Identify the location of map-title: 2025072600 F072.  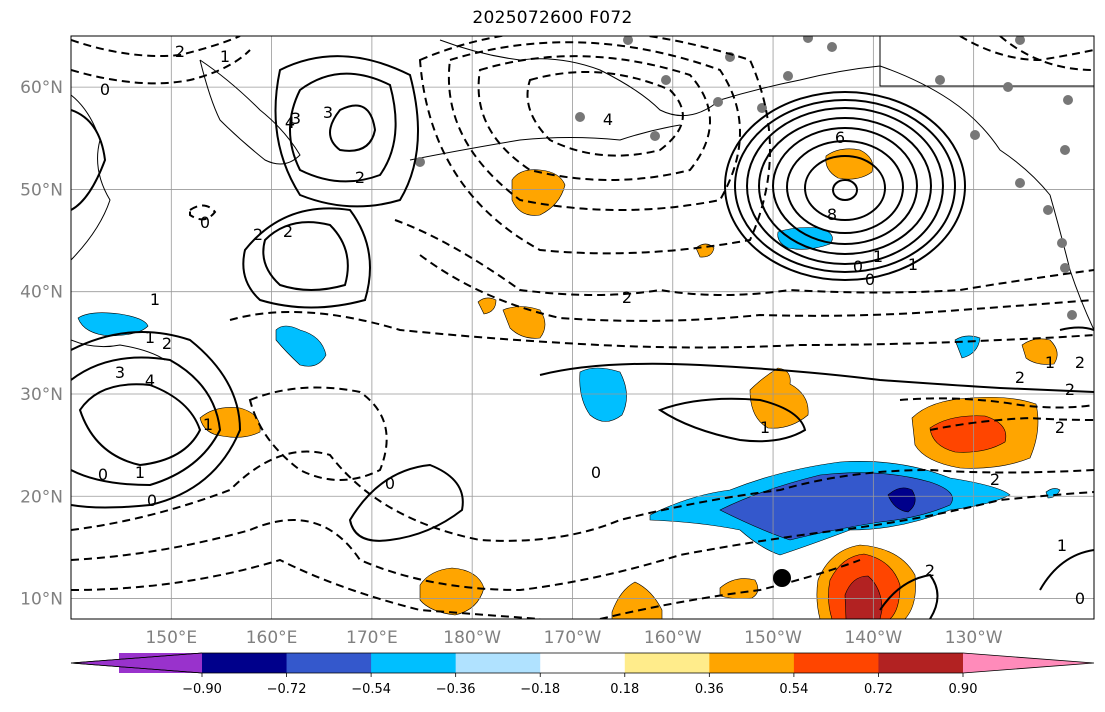
(552, 18).